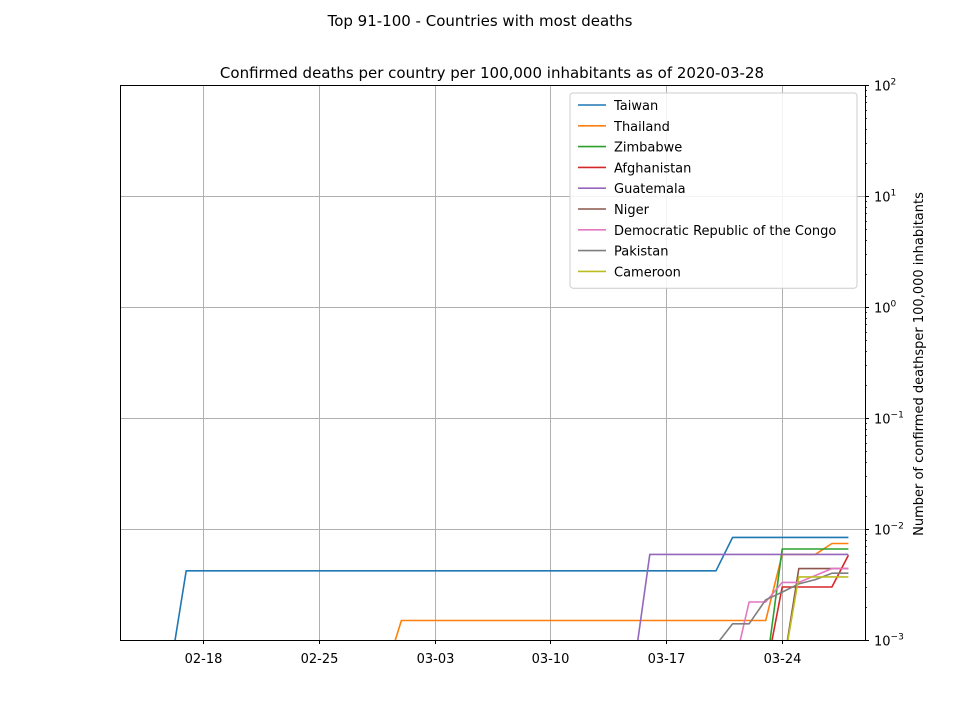  I want to click on legend-label: Democratic Republic of the Congo, so click(725, 231).